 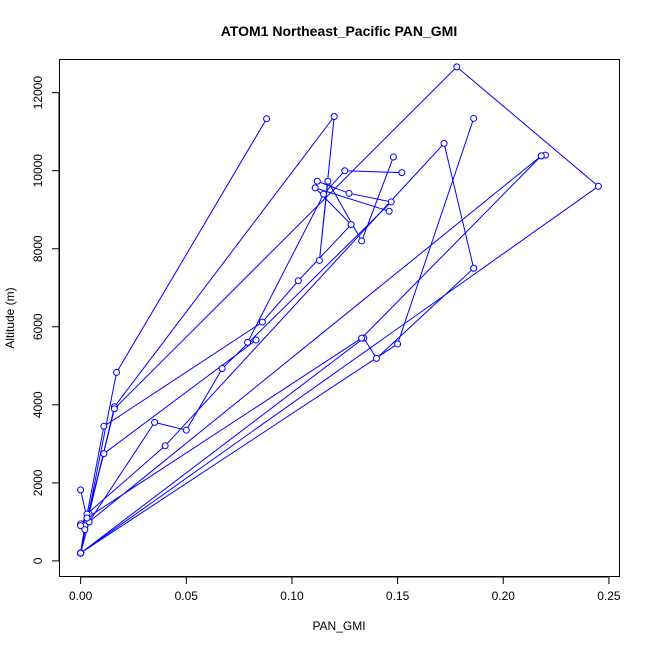 What do you see at coordinates (339, 31) in the screenshot?
I see `chart-title: ATOM1 Northeast_Pacific PAN_GMI` at bounding box center [339, 31].